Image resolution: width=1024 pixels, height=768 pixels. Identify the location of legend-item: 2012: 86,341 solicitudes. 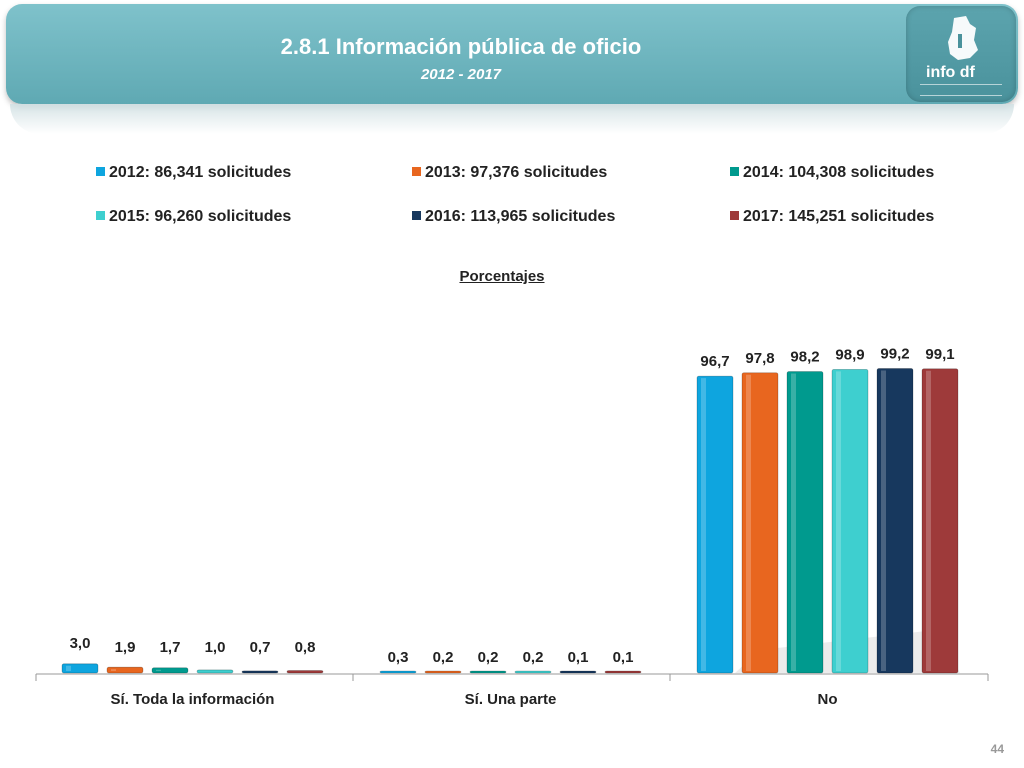
(193, 173).